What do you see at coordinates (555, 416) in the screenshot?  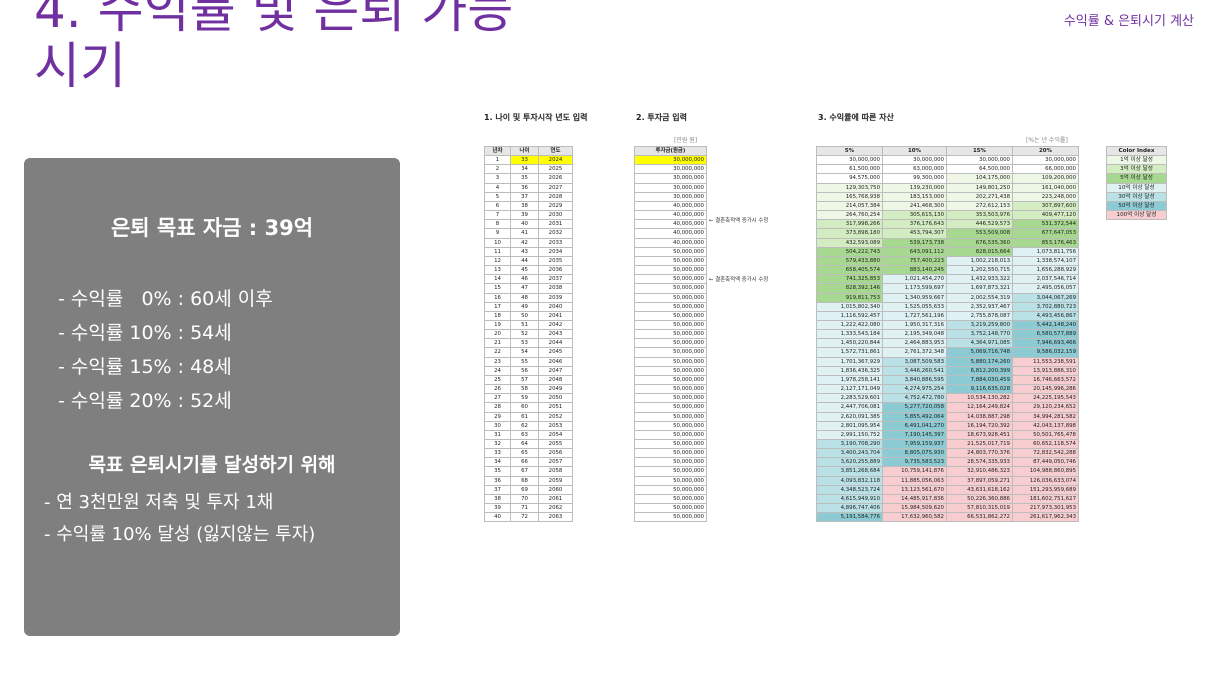 I see `calendar-year-cell: 2052` at bounding box center [555, 416].